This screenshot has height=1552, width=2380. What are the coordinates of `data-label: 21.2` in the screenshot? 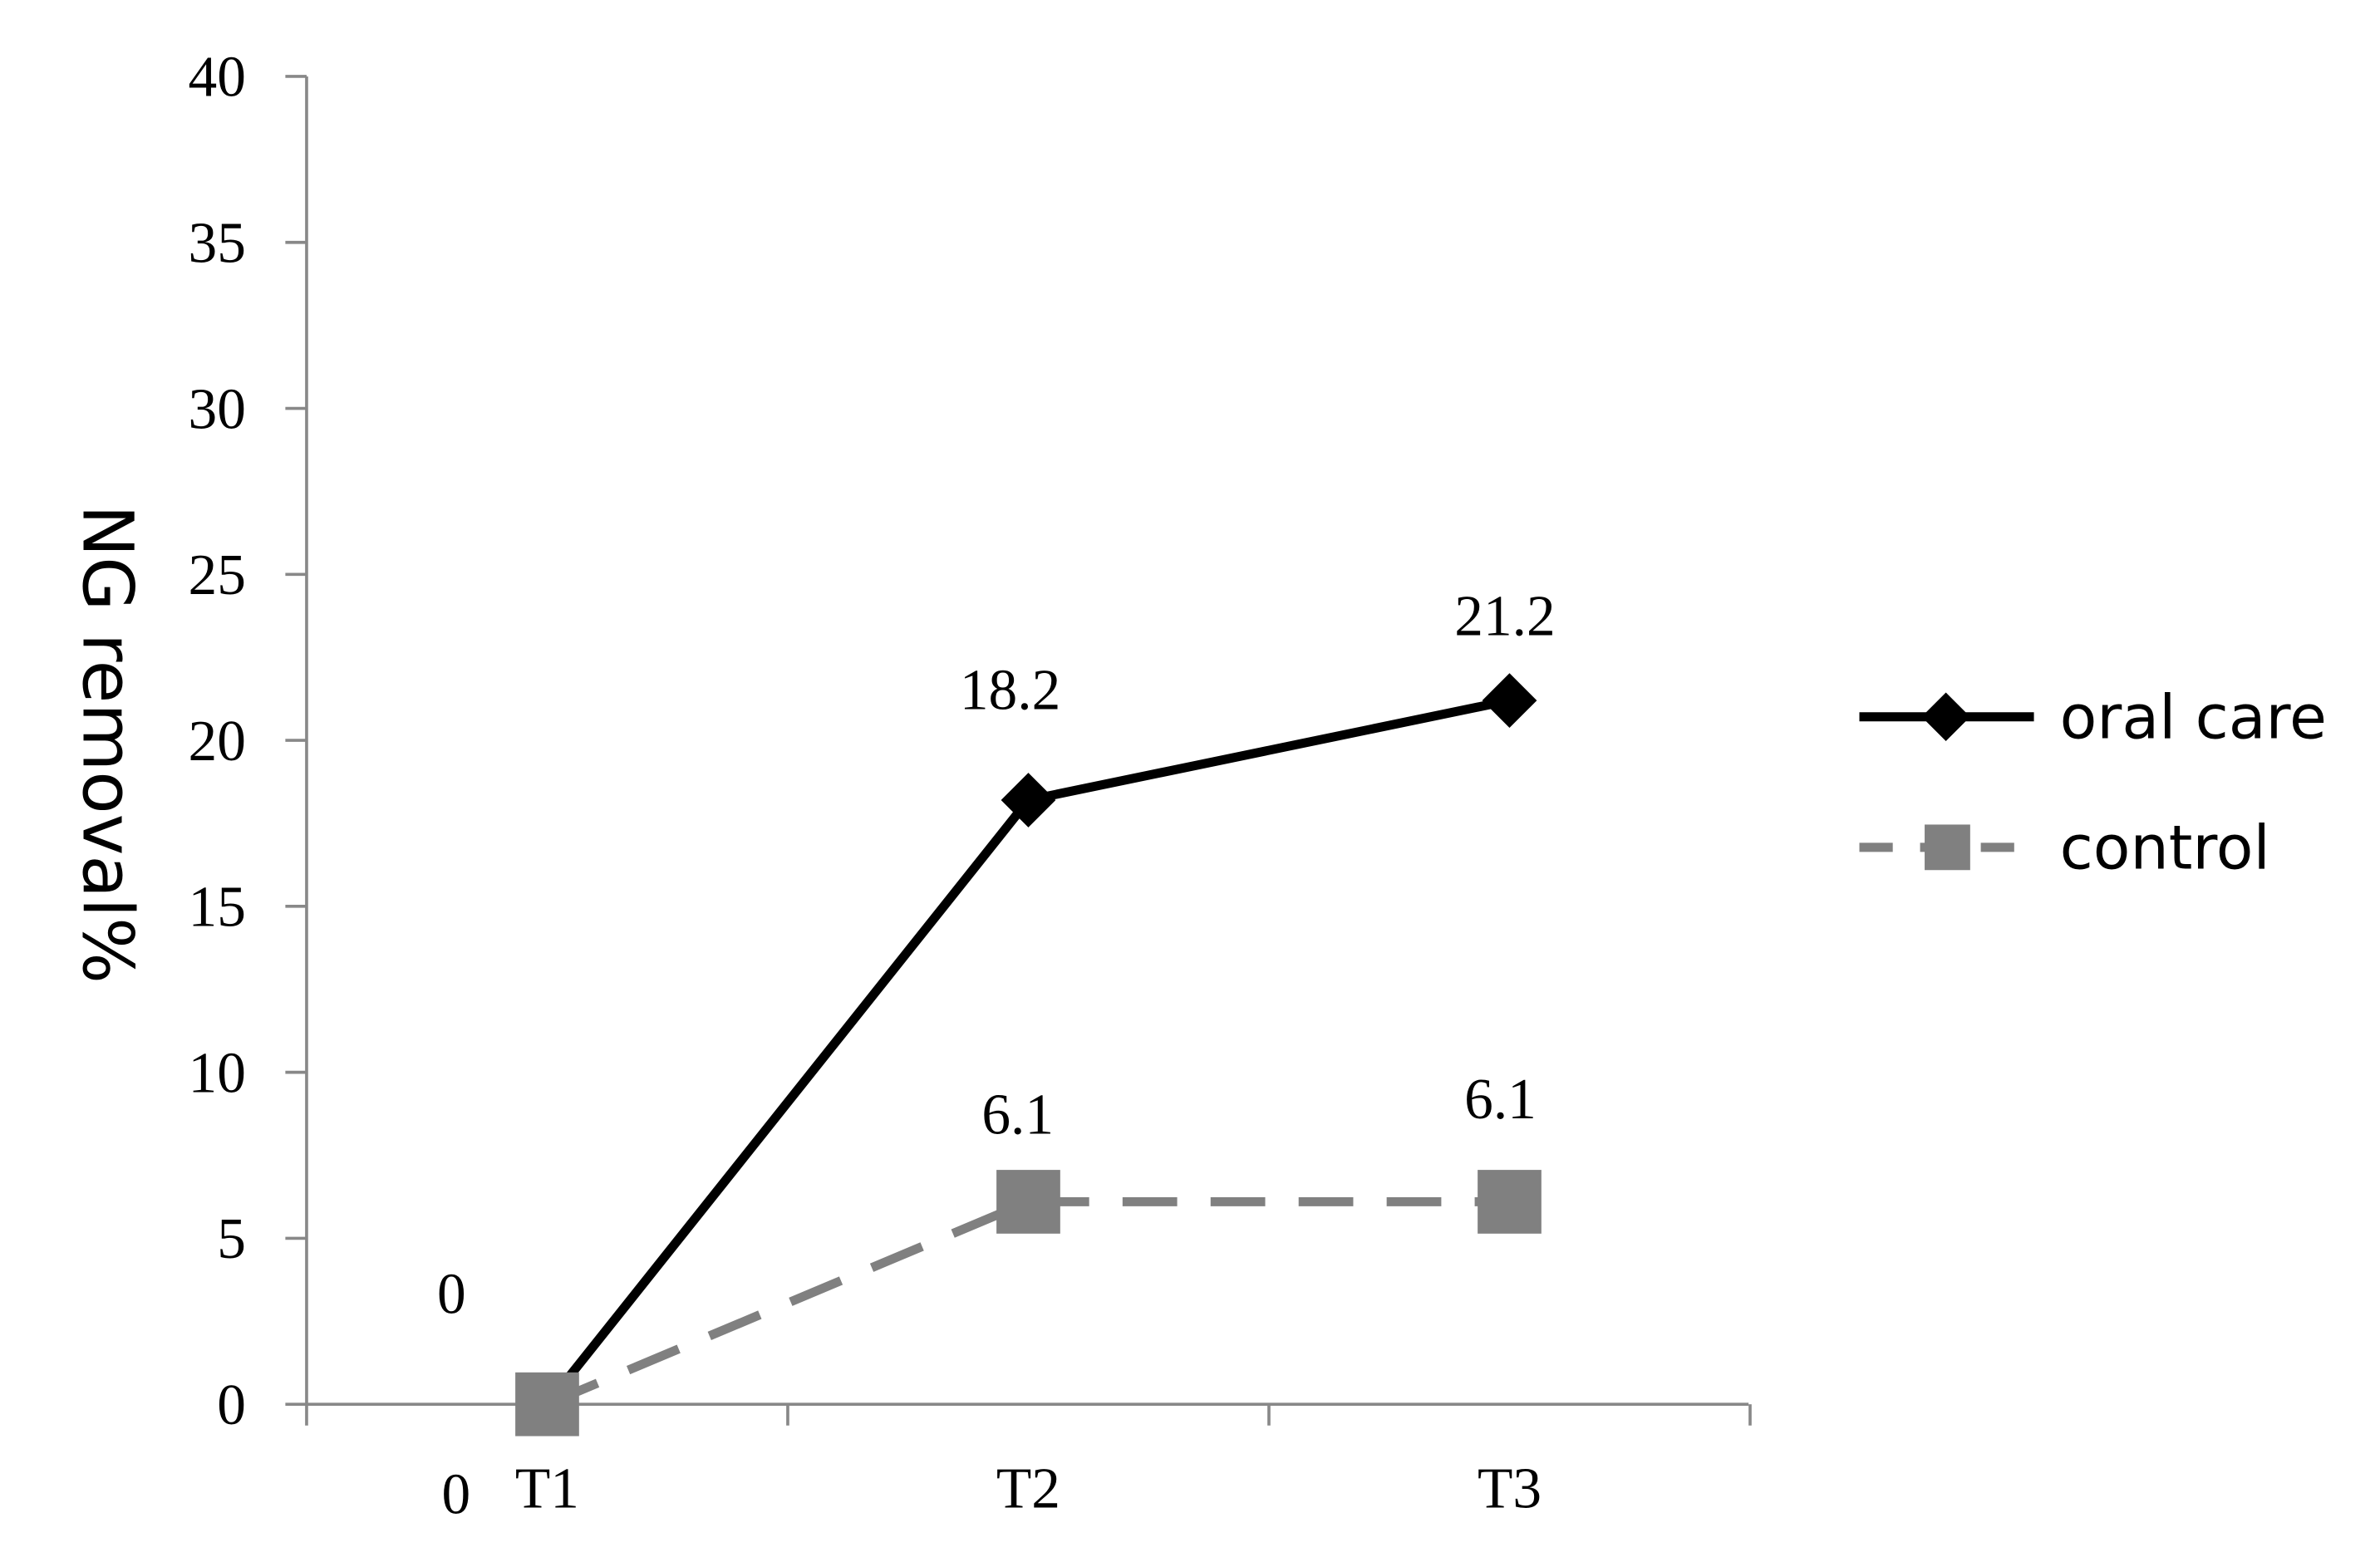 It's located at (1504, 617).